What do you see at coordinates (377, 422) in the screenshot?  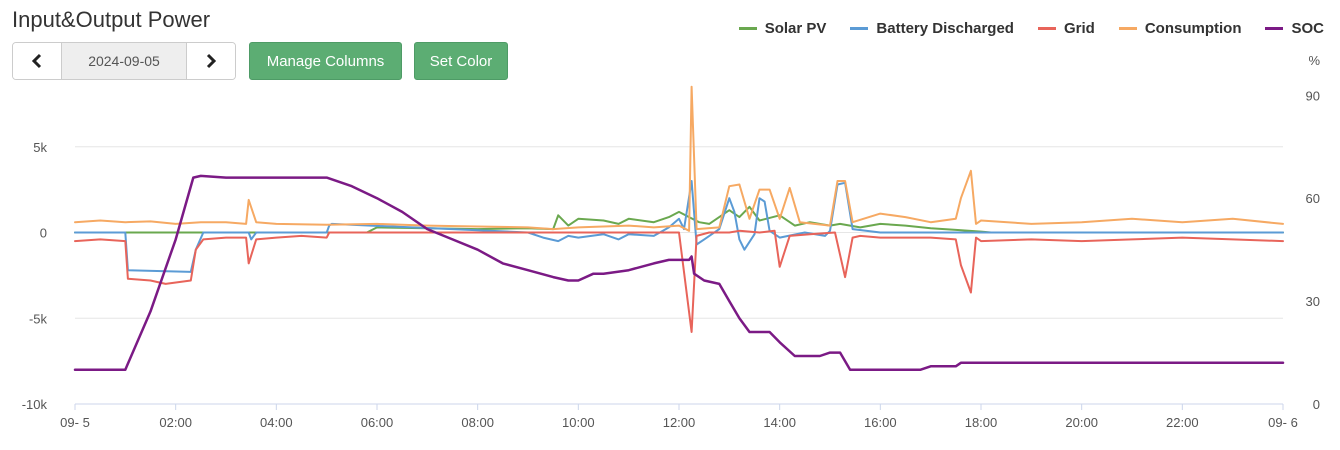 I see `x-tick-label: 06:00` at bounding box center [377, 422].